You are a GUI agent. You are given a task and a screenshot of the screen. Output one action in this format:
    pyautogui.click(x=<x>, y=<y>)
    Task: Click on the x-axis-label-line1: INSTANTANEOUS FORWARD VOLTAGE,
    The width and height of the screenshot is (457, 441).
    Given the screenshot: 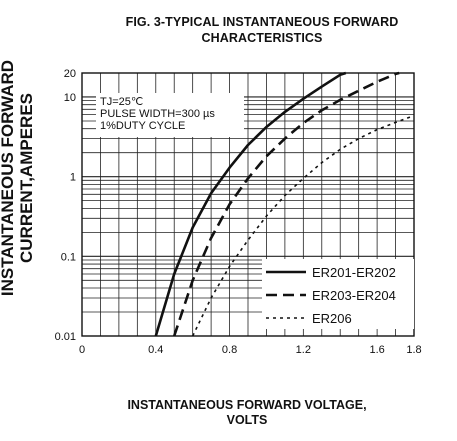 What is the action you would take?
    pyautogui.click(x=247, y=405)
    